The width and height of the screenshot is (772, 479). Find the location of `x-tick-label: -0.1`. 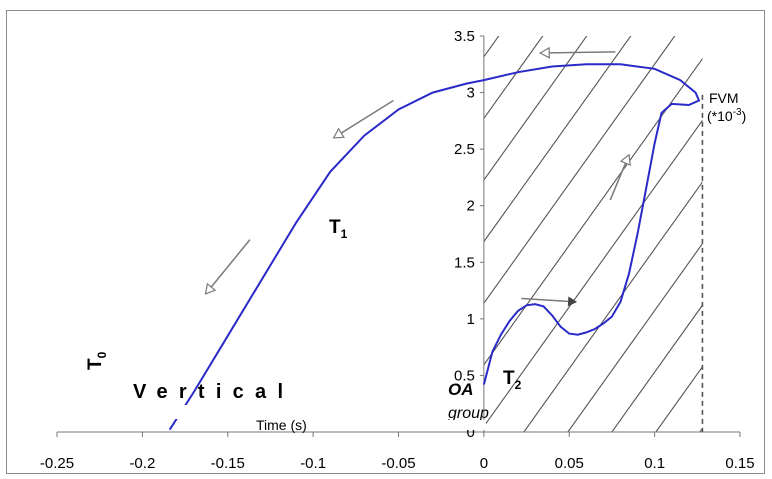

x-tick-label: -0.1 is located at coordinates (313, 463).